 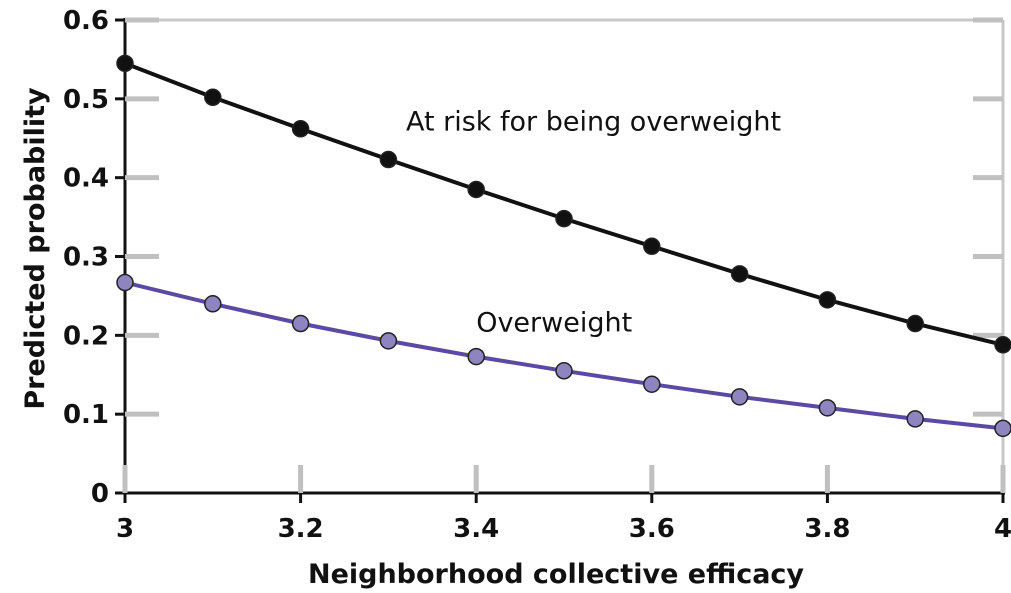 What do you see at coordinates (125, 529) in the screenshot?
I see `x-tick-label: 3` at bounding box center [125, 529].